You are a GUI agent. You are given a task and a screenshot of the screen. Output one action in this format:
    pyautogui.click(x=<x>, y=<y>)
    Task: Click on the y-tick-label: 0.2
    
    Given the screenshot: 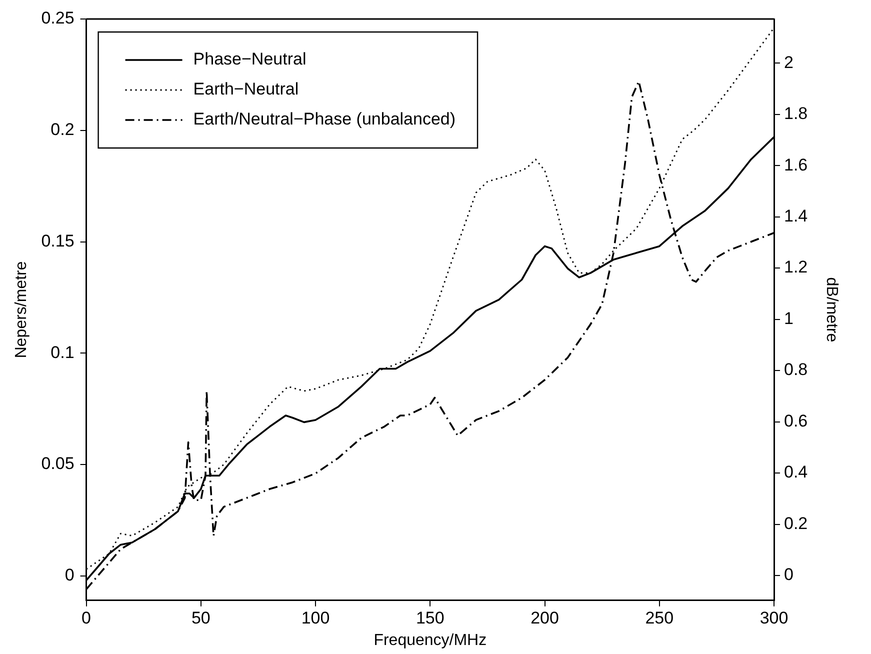 What is the action you would take?
    pyautogui.click(x=62, y=130)
    